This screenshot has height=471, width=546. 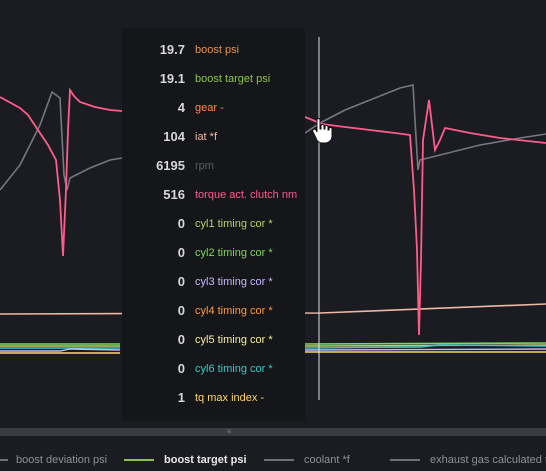 I want to click on tooltip-row: 0 cyl5 timing cor *, so click(x=213, y=340).